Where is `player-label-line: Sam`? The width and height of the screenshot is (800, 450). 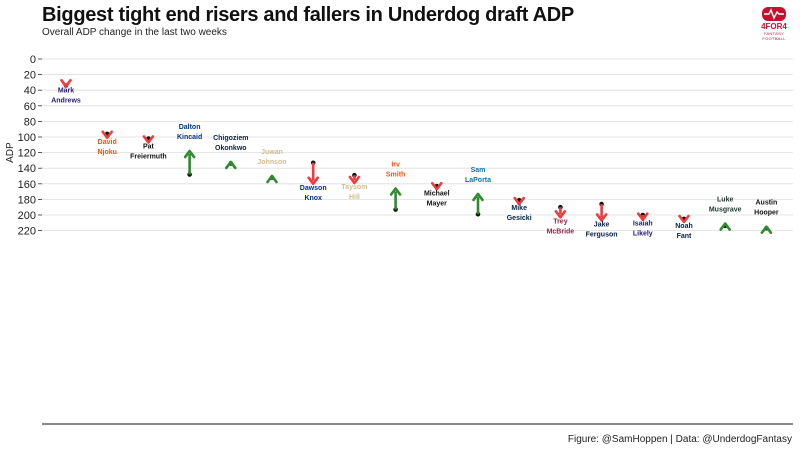
player-label-line: Sam is located at coordinates (478, 170).